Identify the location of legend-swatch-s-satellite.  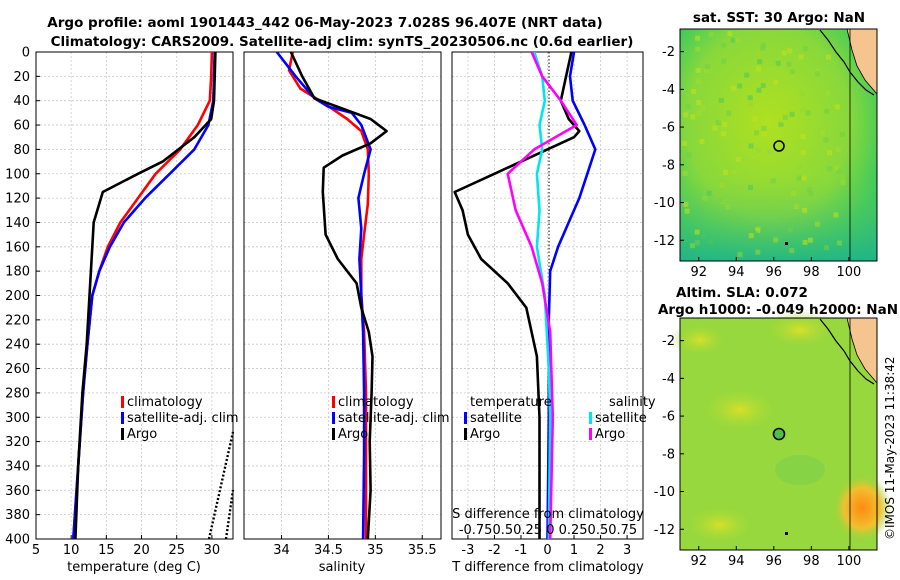
(590, 418).